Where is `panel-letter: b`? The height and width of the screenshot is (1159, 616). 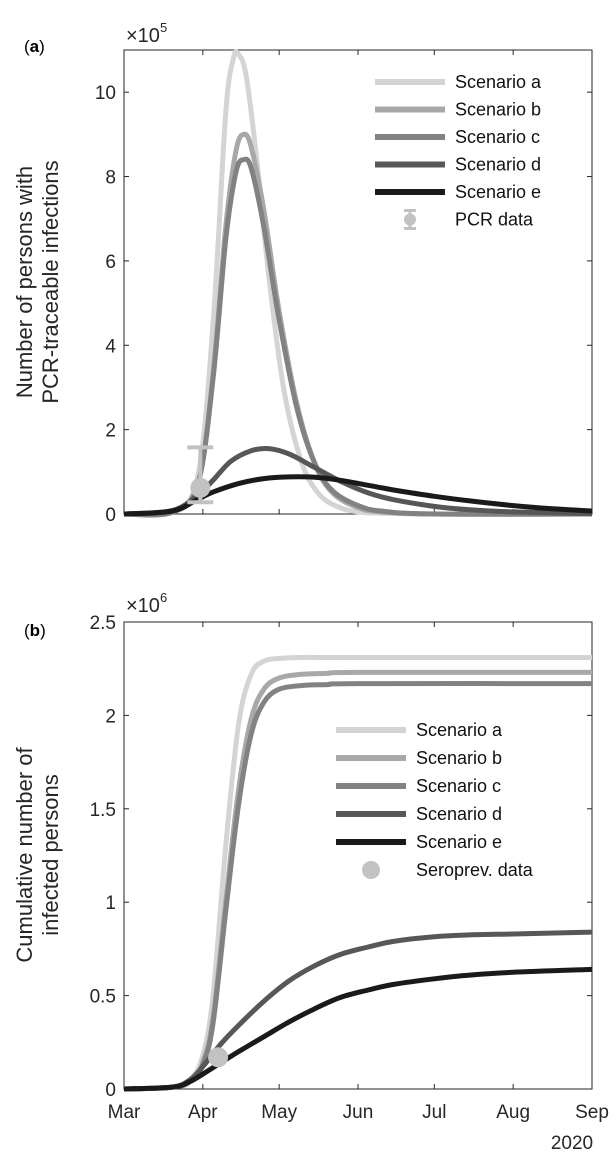 panel-letter: b is located at coordinates (35, 630).